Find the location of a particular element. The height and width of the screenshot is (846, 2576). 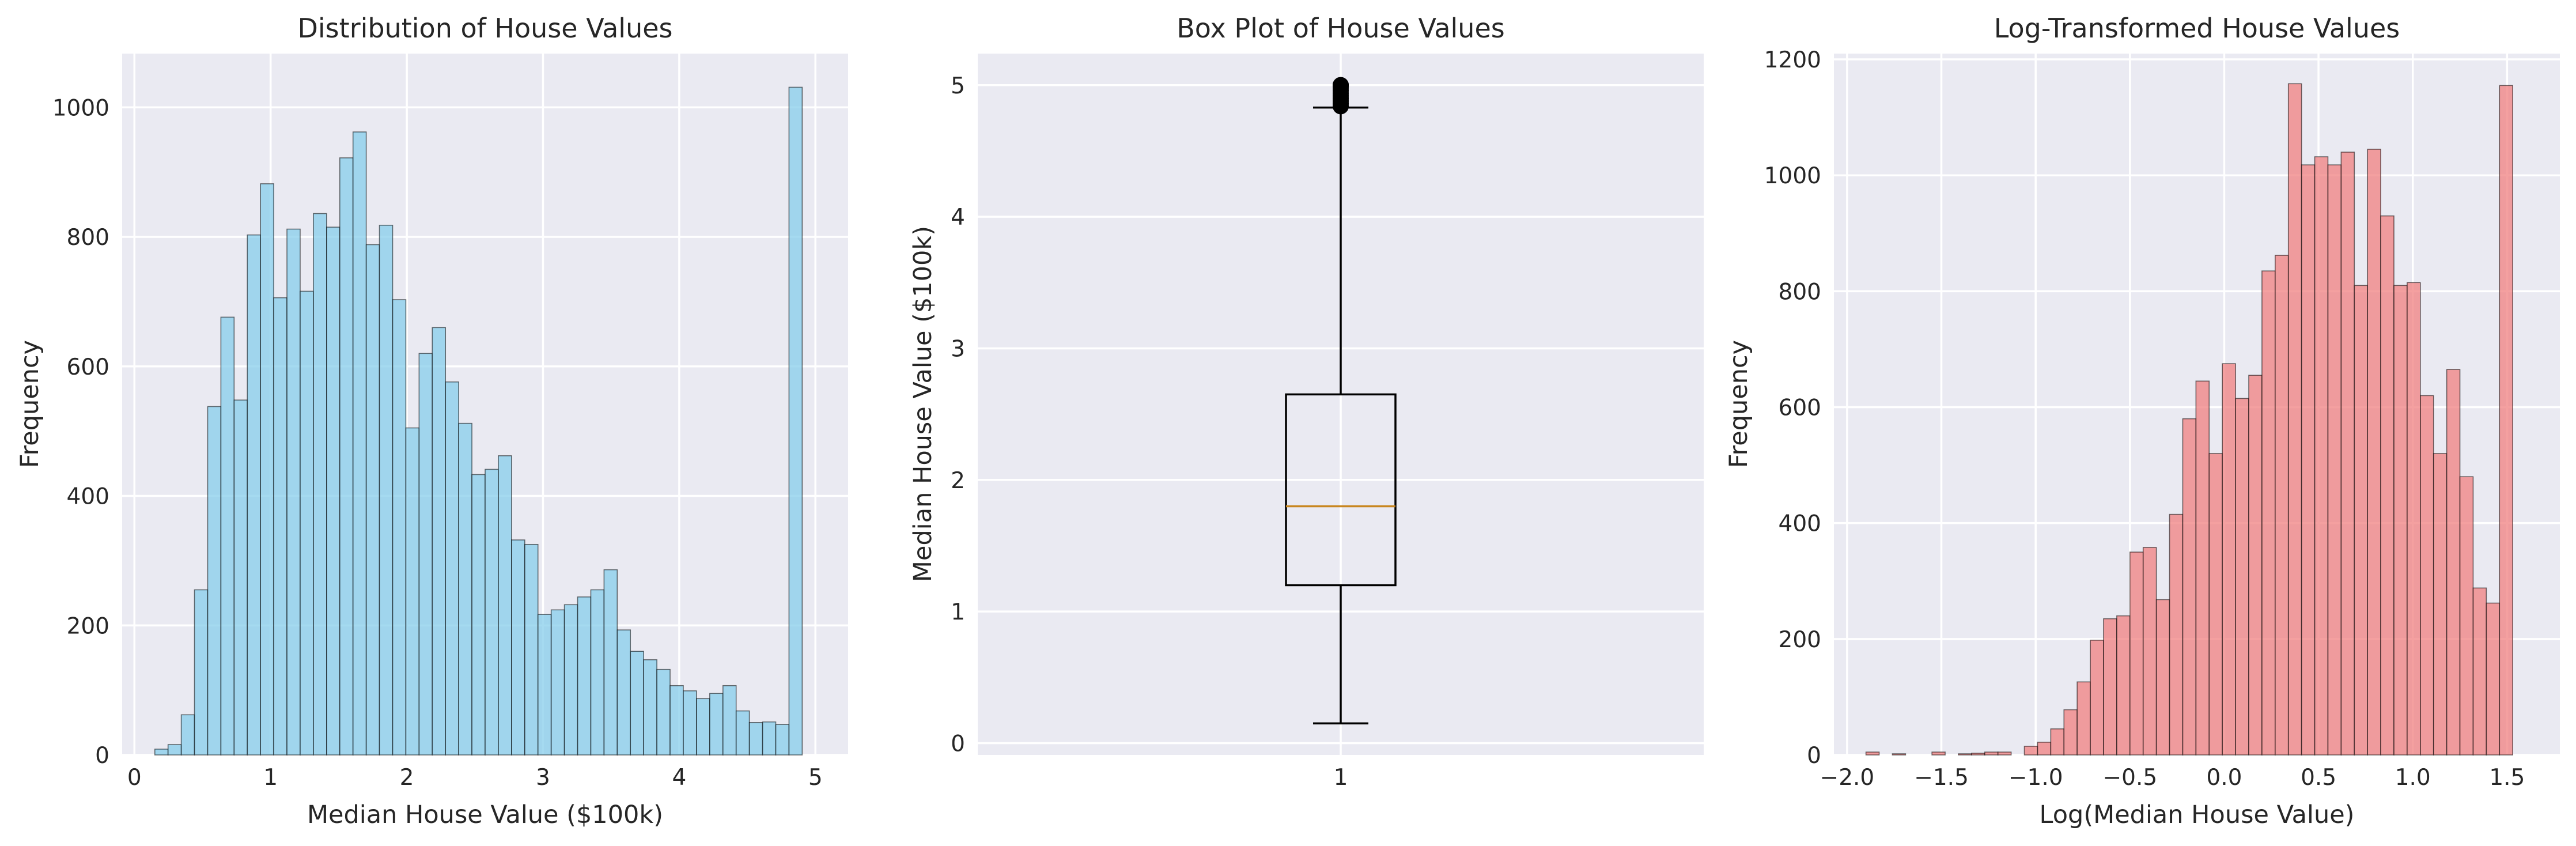

outlier-point is located at coordinates (1341, 85).